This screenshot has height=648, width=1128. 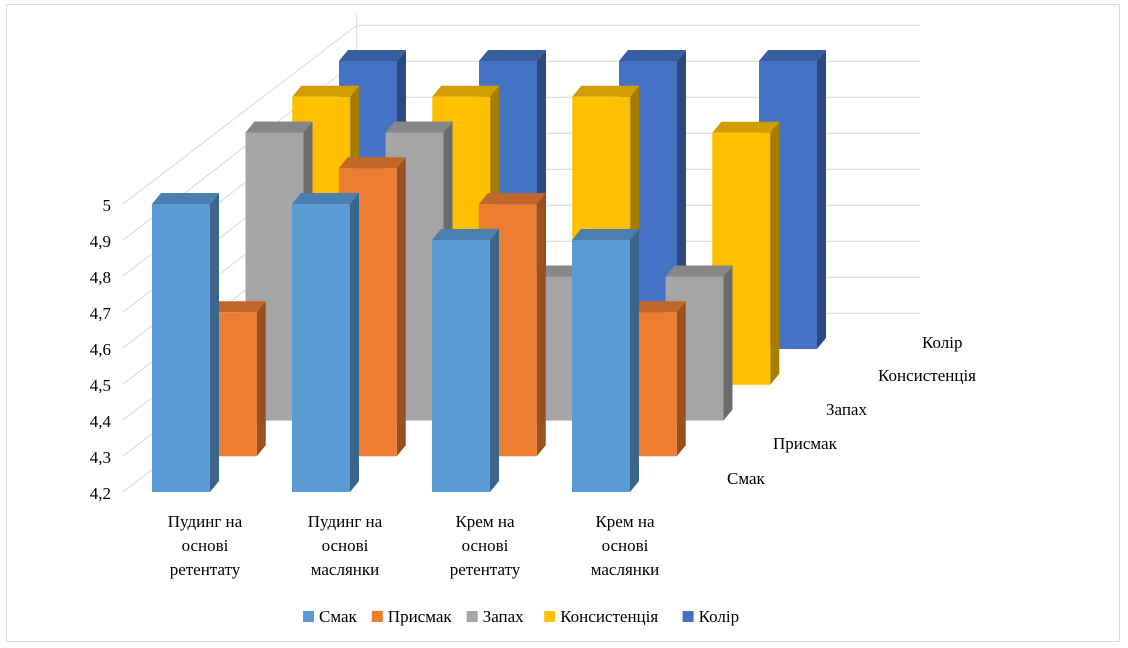 I want to click on category-label: Пудинг на основі ретентату, so click(x=205, y=545).